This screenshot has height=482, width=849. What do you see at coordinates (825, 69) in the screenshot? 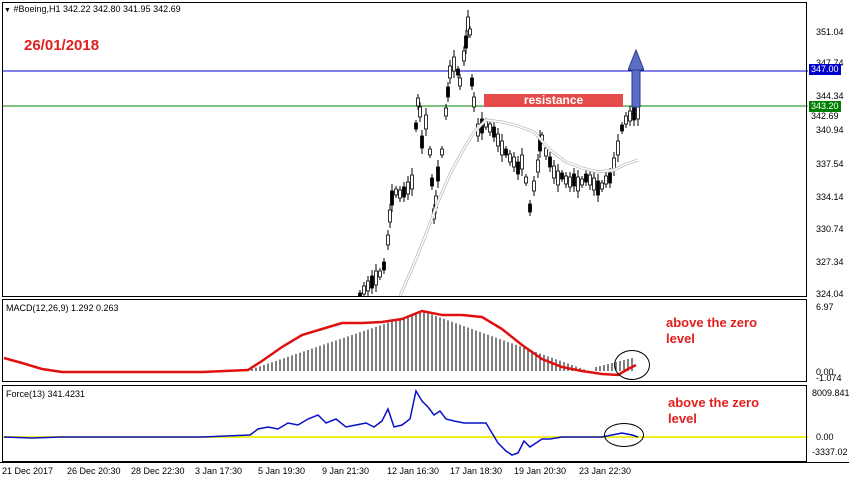
I see `blue-level-tag: 347.00` at bounding box center [825, 69].